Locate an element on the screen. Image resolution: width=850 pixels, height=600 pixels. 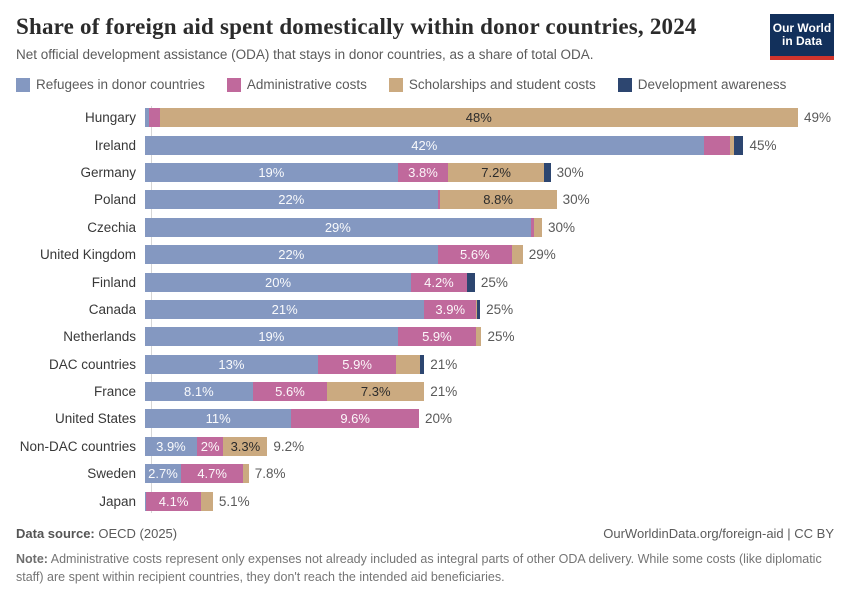
total-label: 45% is located at coordinates (763, 145).